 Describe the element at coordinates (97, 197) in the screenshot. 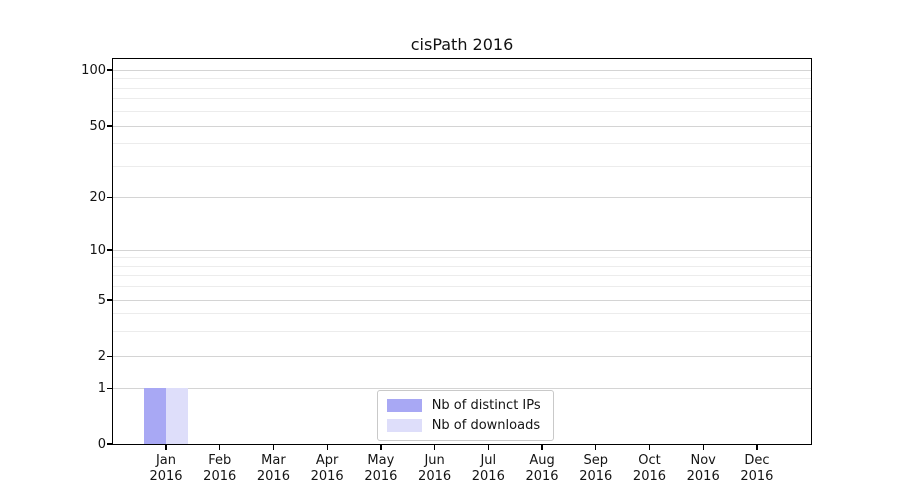

I see `y-tick-label: 20` at that location.